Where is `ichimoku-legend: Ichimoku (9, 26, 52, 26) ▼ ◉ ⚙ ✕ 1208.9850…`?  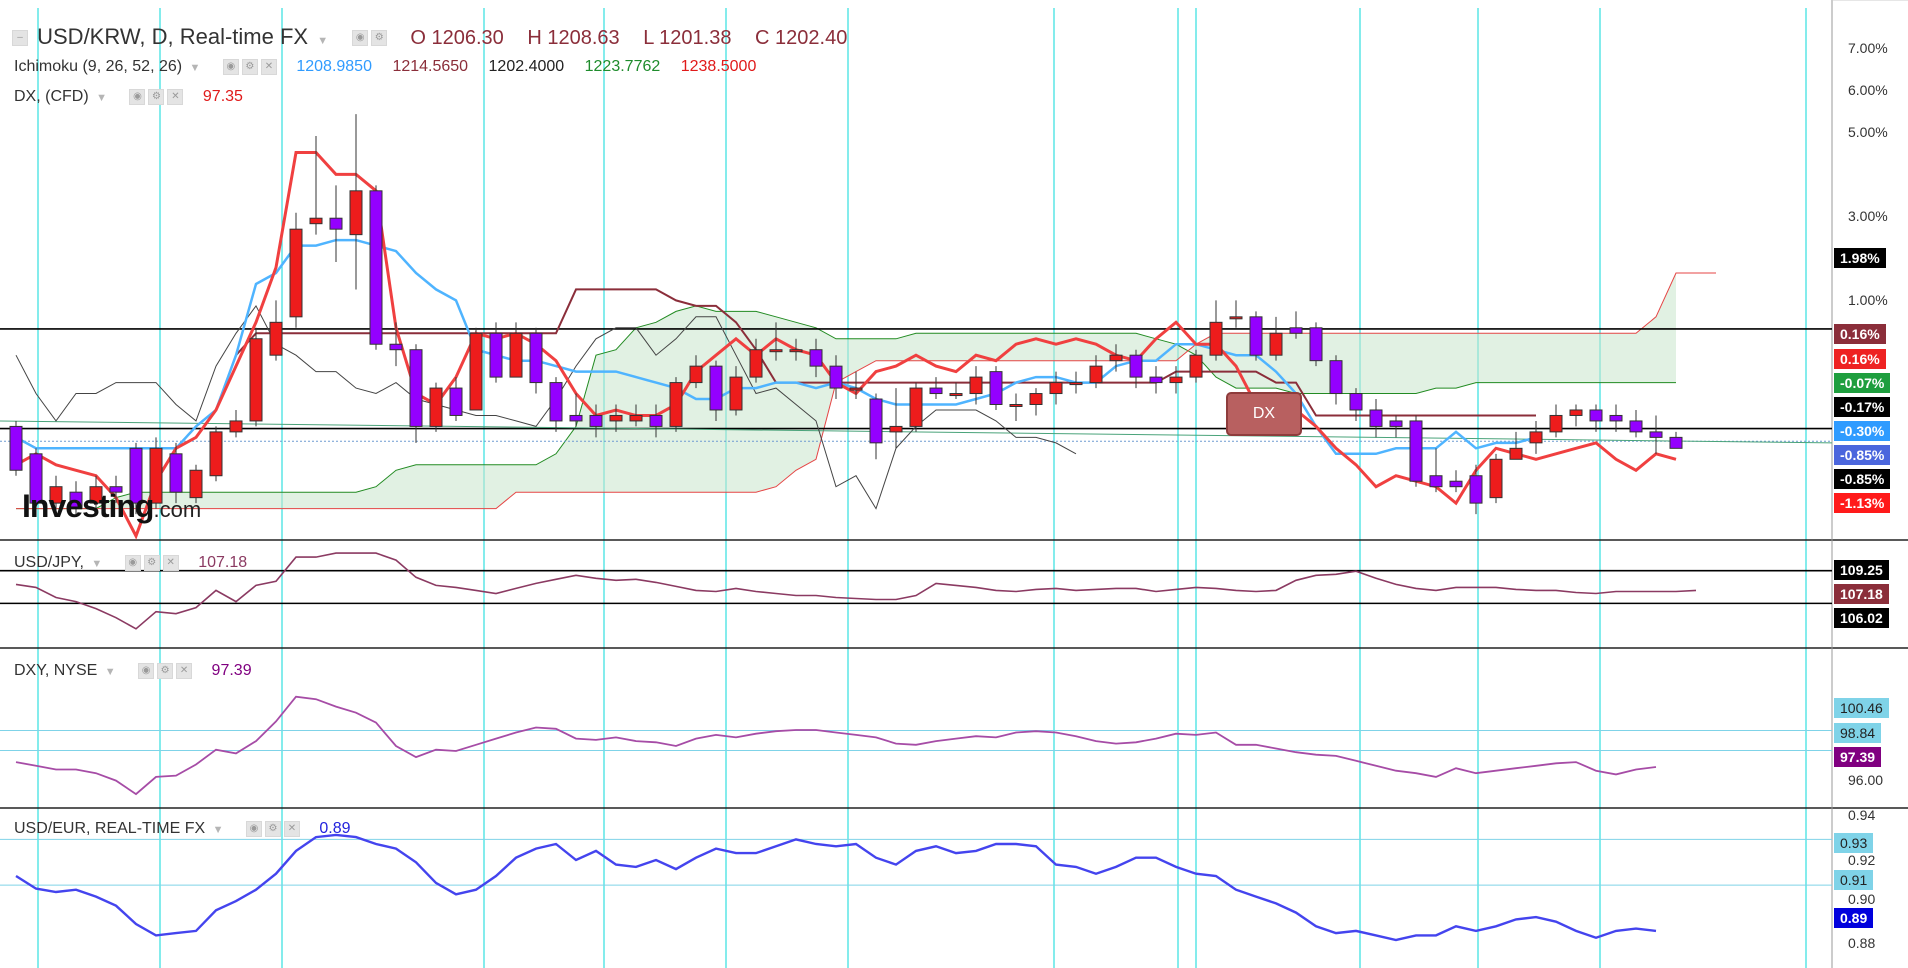
ichimoku-legend: Ichimoku (9, 26, 52, 26) ▼ ◉ ⚙ ✕ 1208.9850… is located at coordinates (385, 67).